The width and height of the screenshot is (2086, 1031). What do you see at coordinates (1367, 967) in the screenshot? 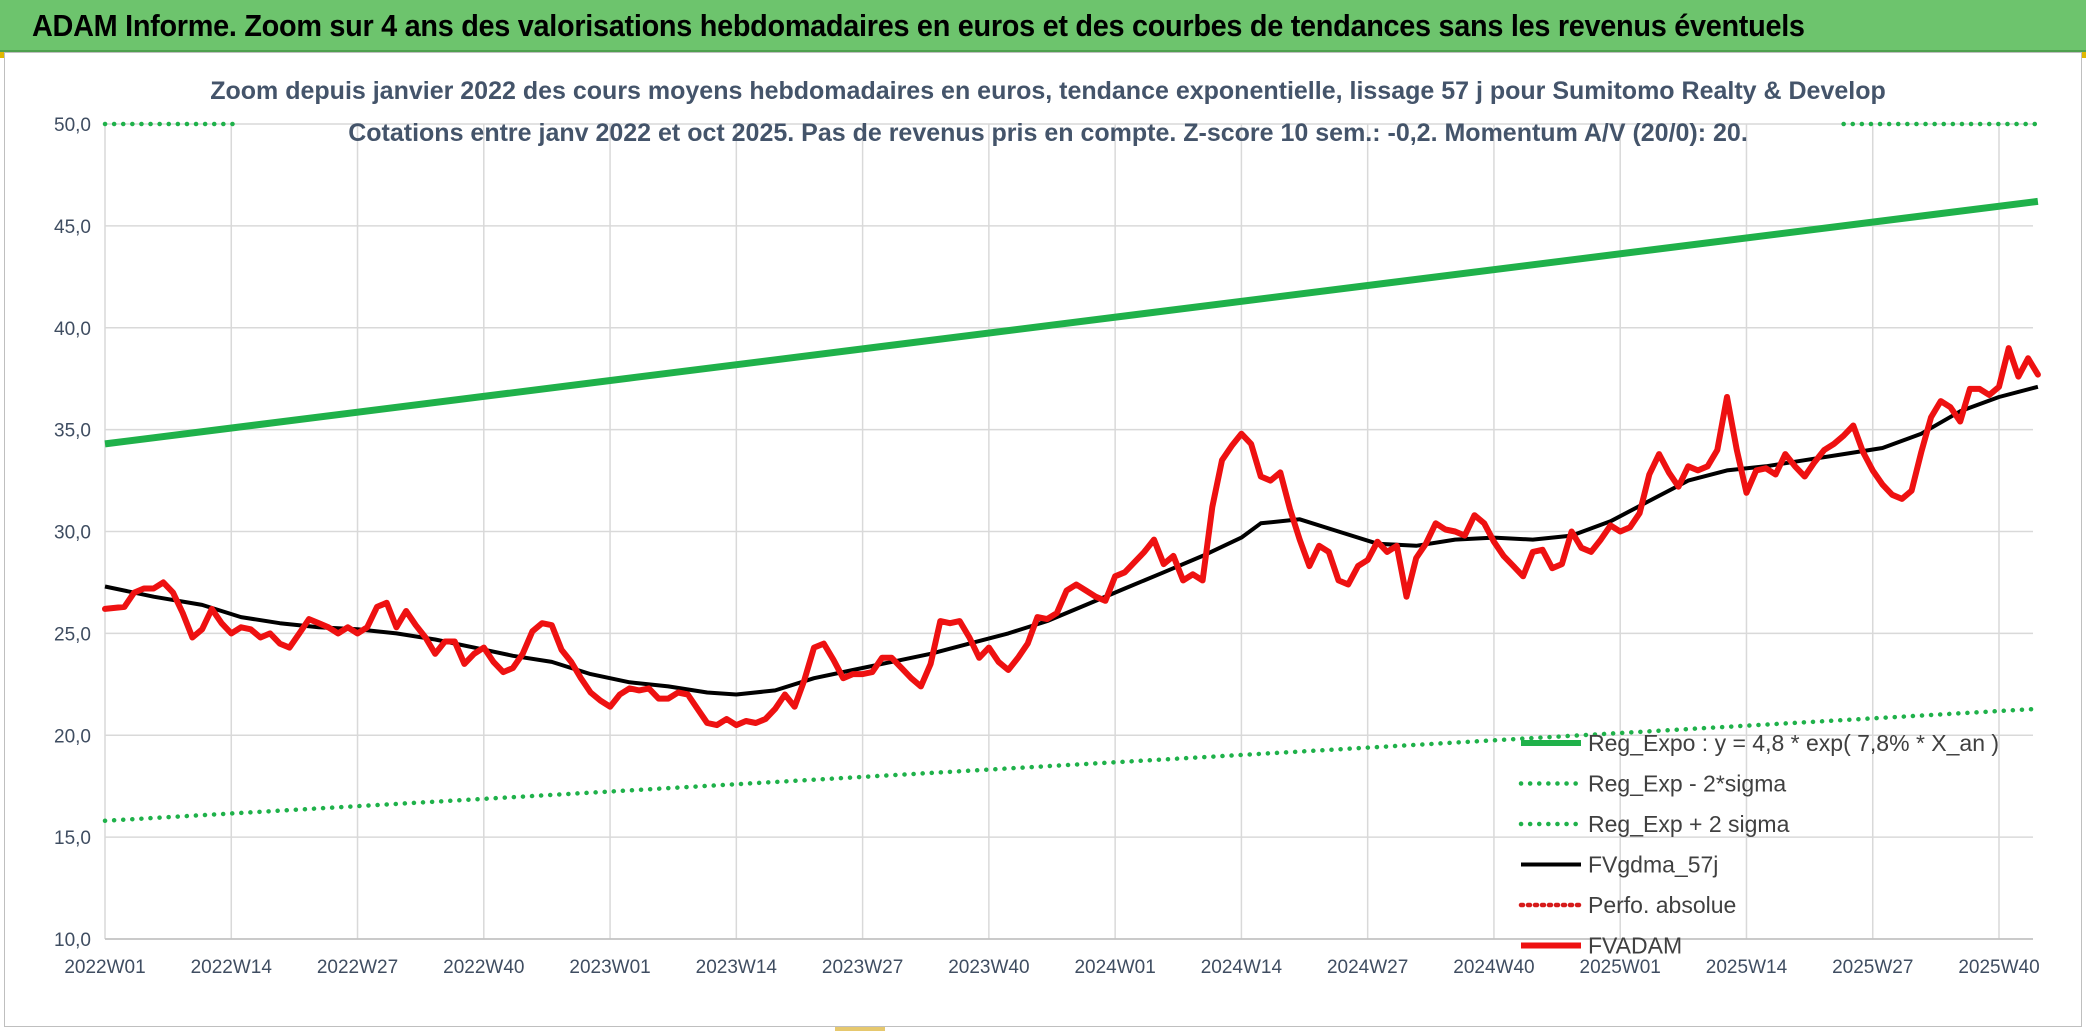
I see `x-tick-label: 2024W27` at bounding box center [1367, 967].